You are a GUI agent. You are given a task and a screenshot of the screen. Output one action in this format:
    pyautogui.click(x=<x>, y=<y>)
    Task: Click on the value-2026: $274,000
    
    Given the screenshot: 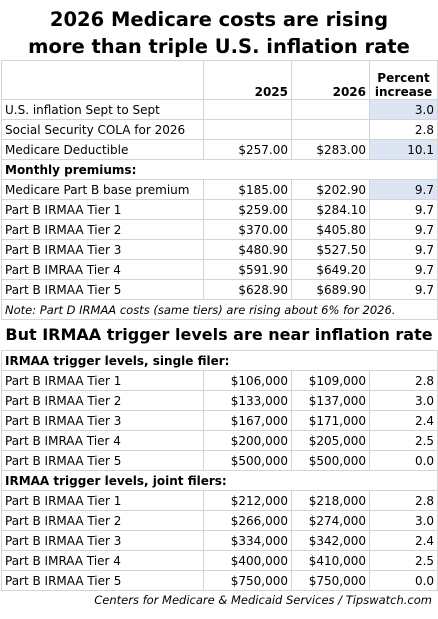 What is the action you would take?
    pyautogui.click(x=330, y=520)
    